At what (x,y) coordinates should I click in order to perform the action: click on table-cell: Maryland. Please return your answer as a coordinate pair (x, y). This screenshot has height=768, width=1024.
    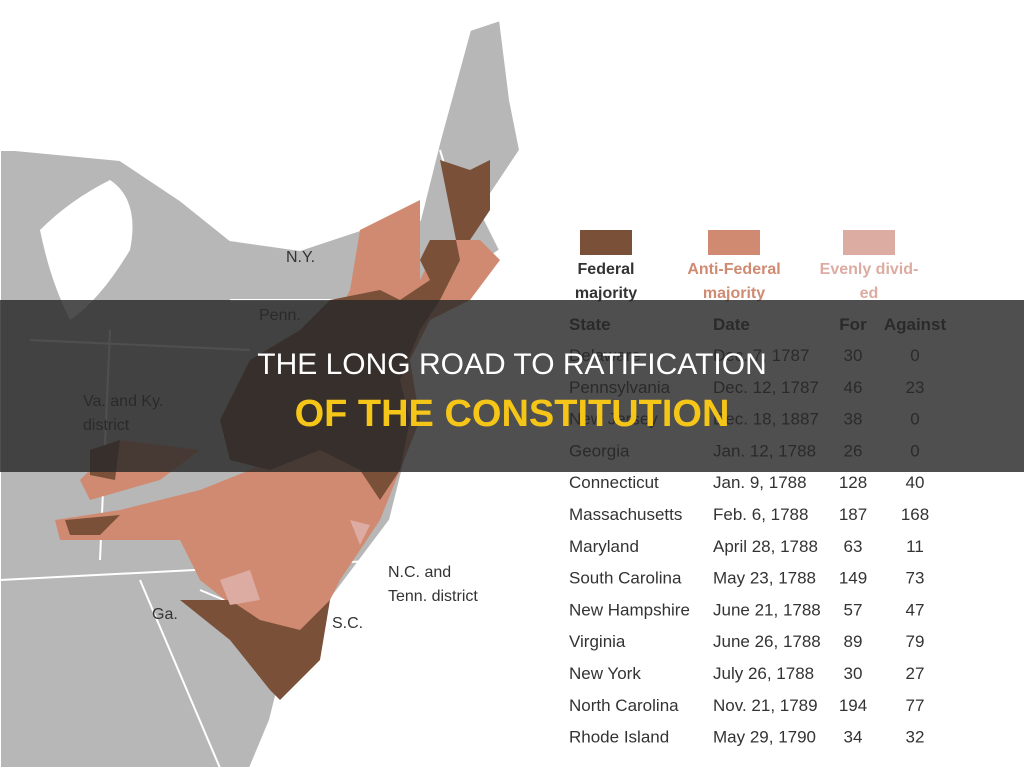
    Looking at the image, I should click on (604, 546).